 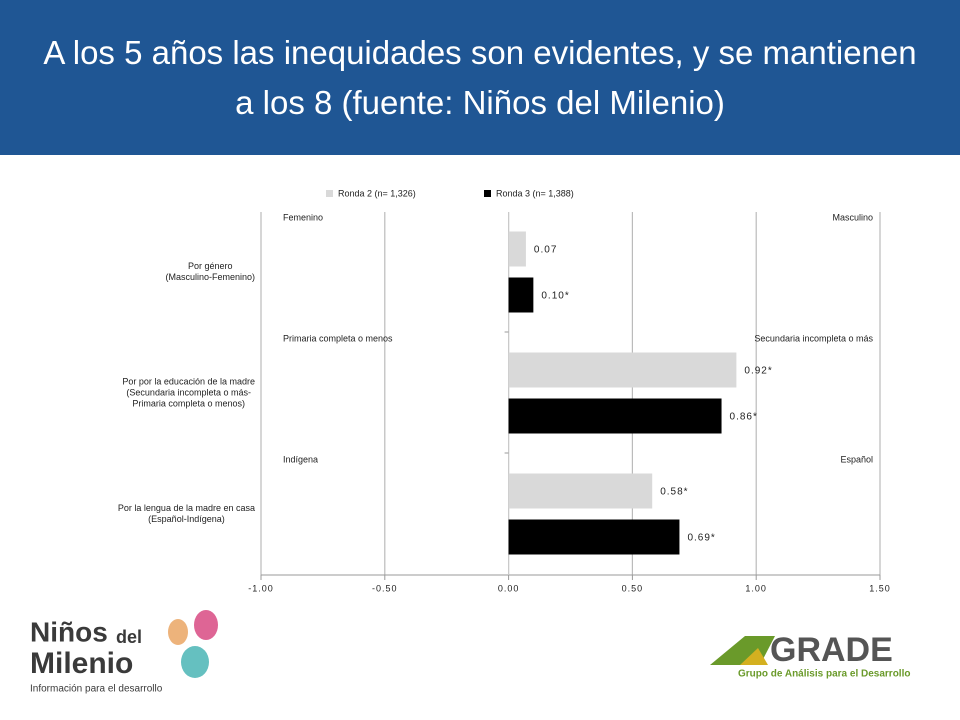 I want to click on logo-del: del, so click(x=129, y=637).